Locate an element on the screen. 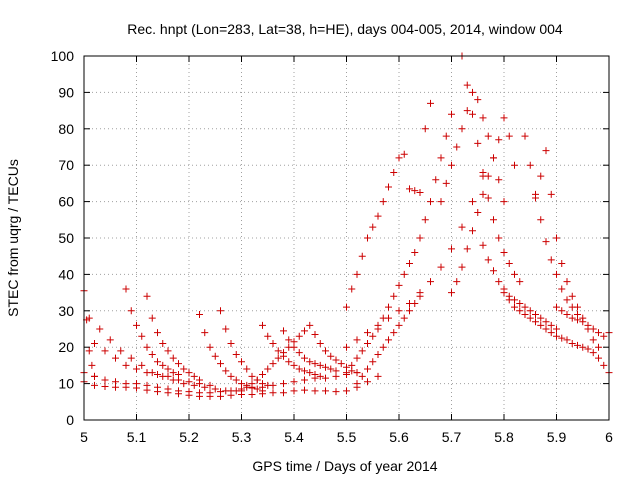  series-arc-rise-b is located at coordinates (388, 205).